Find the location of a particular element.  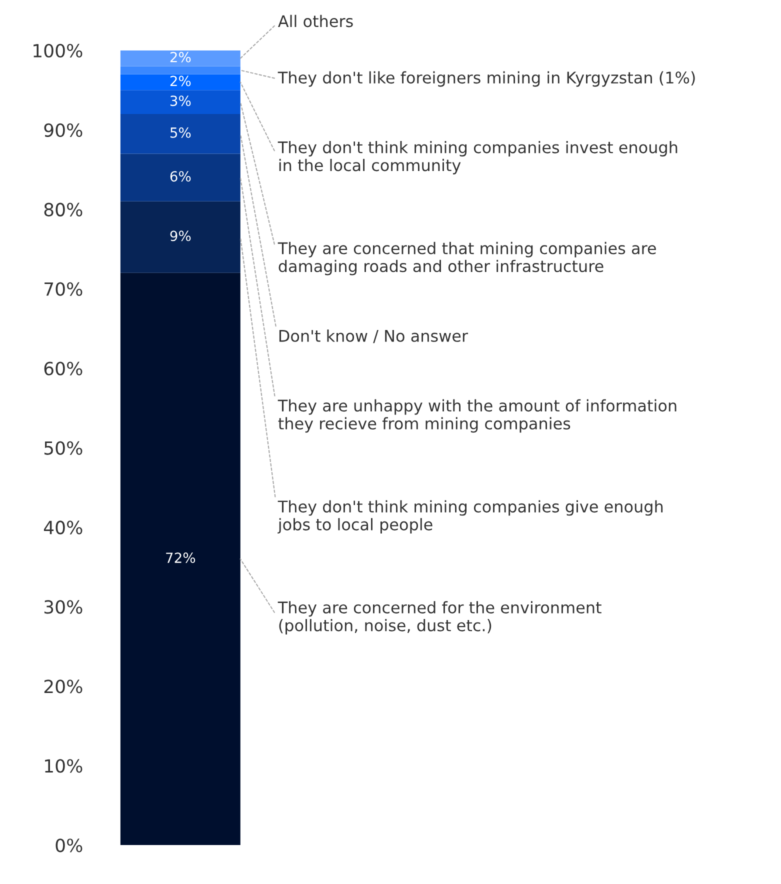

text: All others is located at coordinates (315, 21).